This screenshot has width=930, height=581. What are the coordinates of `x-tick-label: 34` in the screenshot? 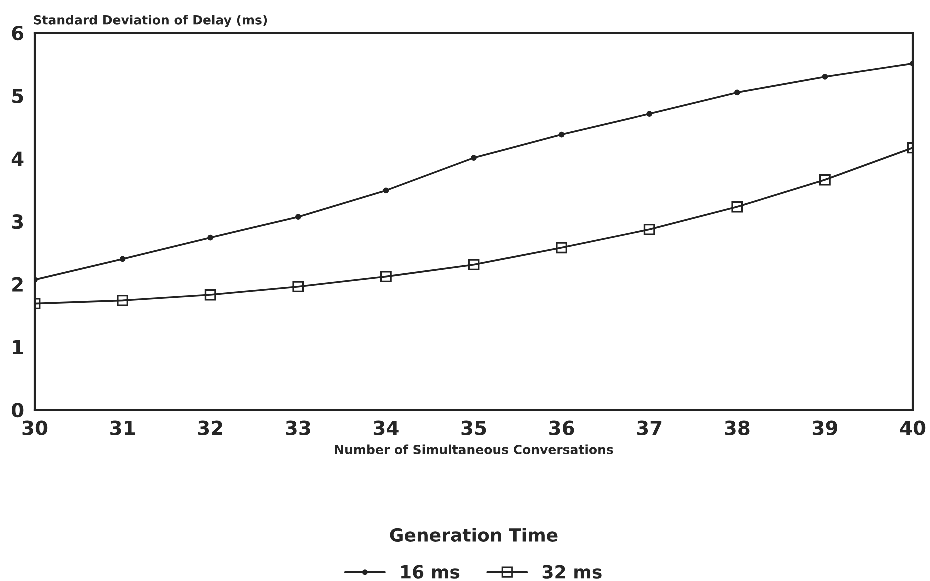 It's located at (386, 428).